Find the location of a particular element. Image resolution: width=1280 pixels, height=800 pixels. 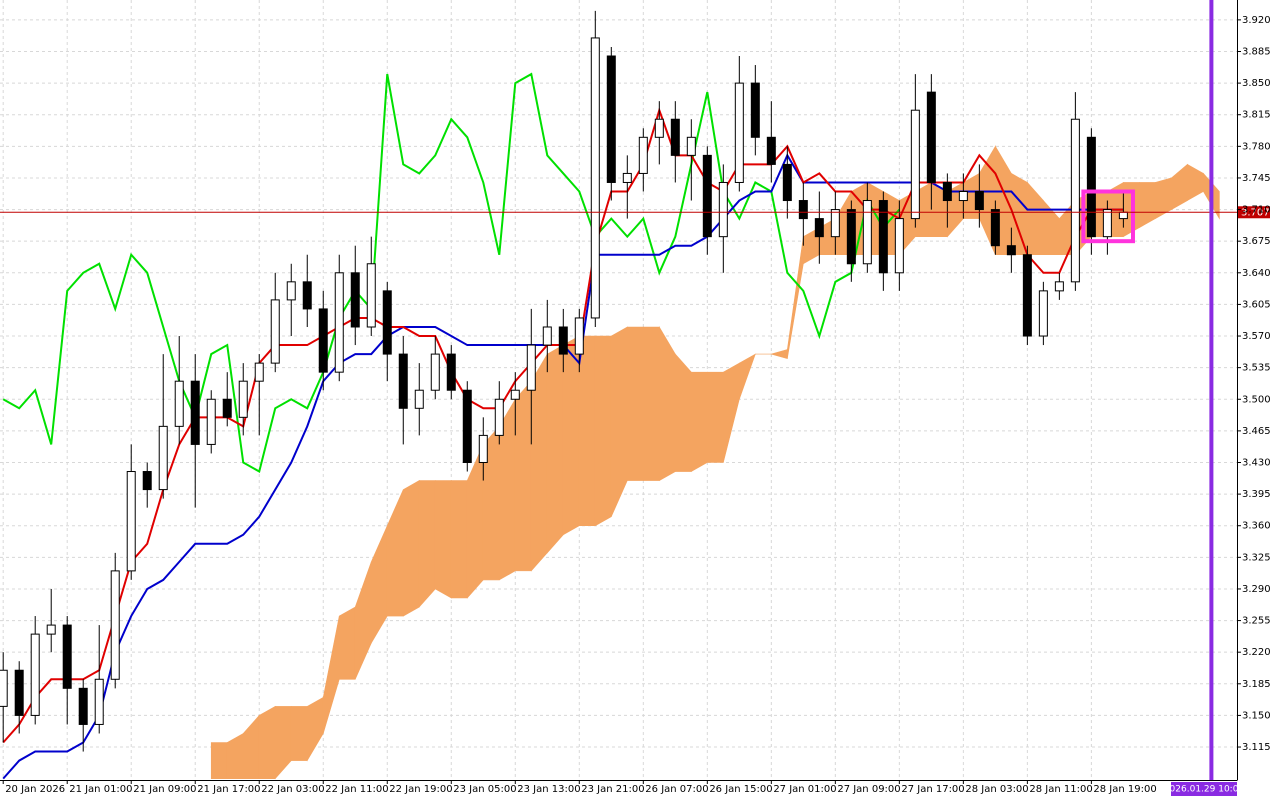

x-tick-label: 28 Jan 03:00 is located at coordinates (996, 789).